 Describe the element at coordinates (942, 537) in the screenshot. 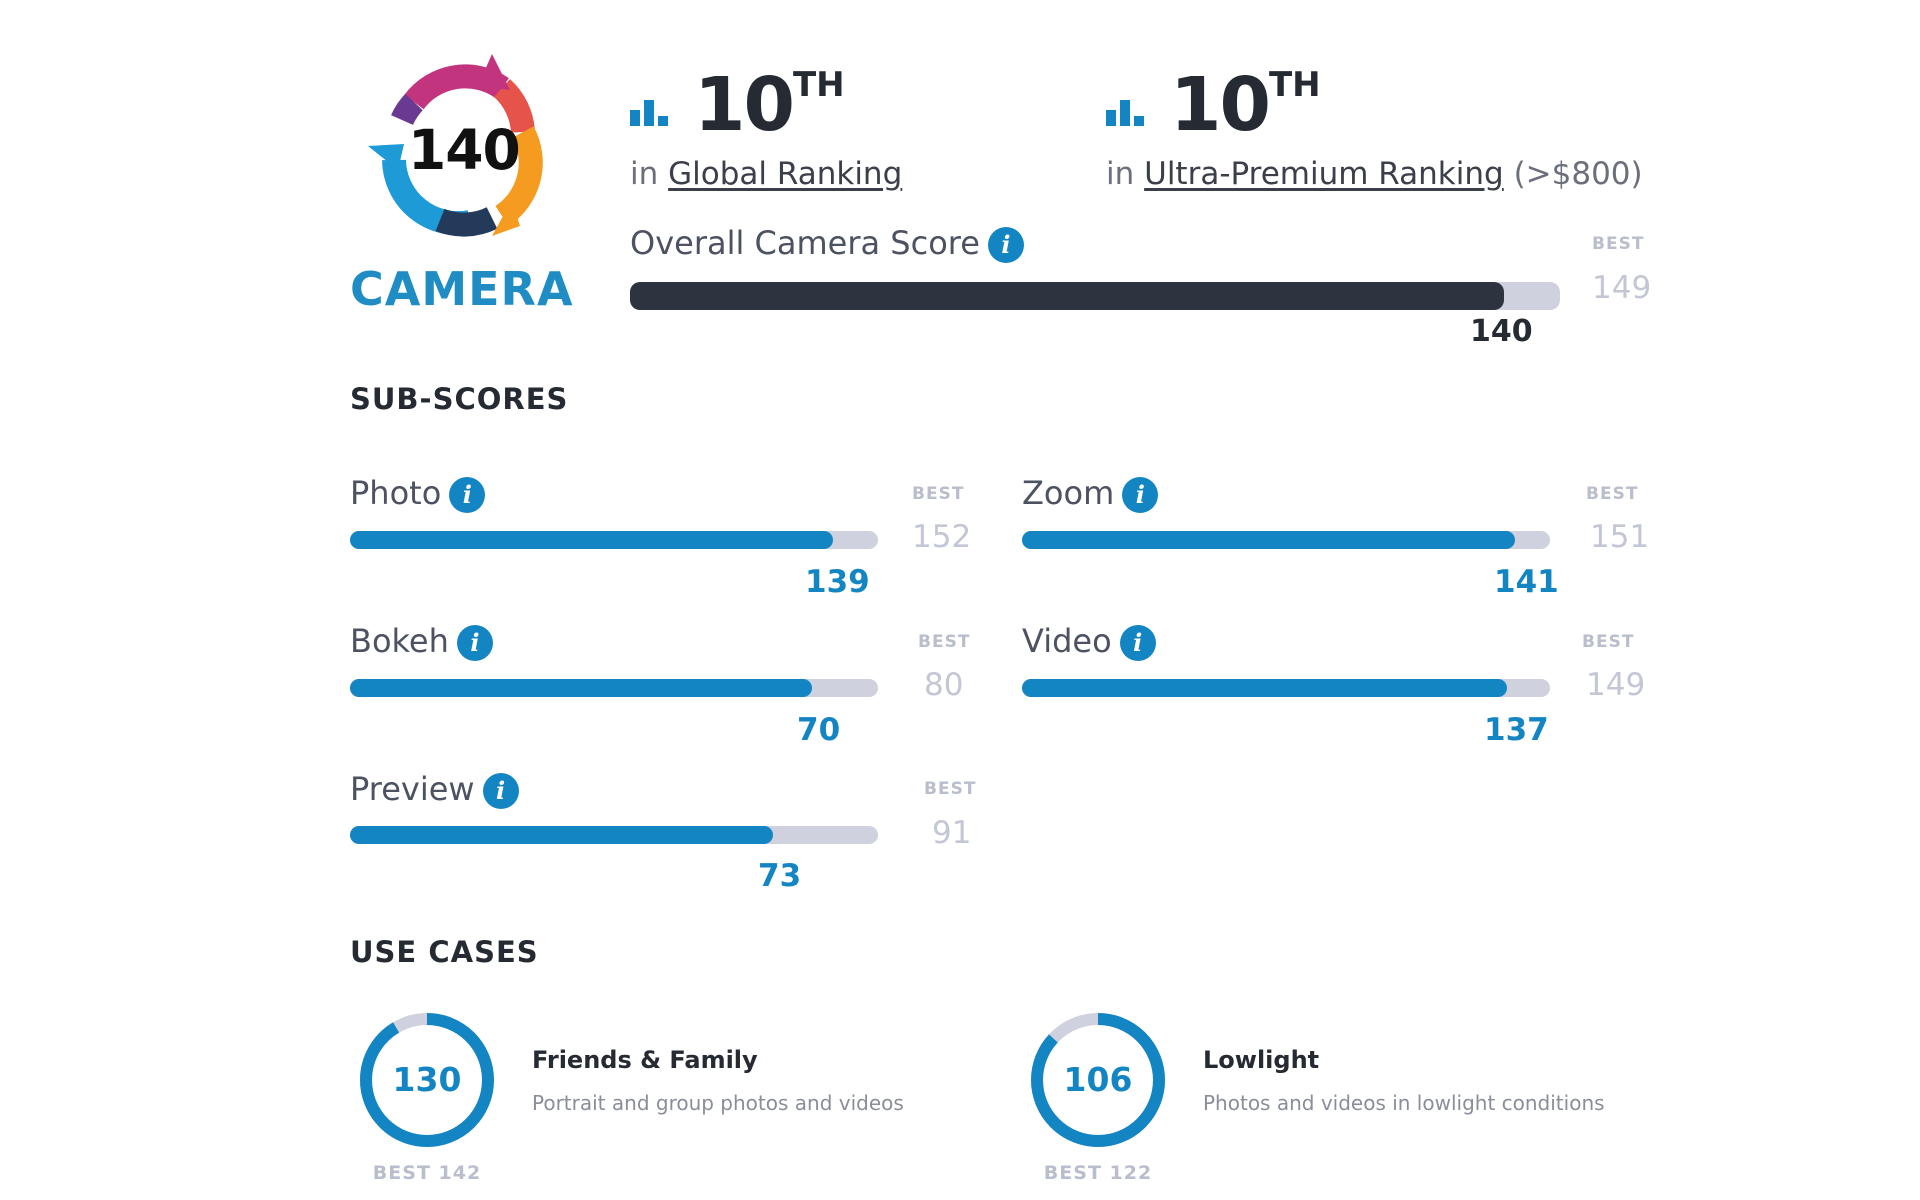

I see `subscore-best-value: 152` at that location.